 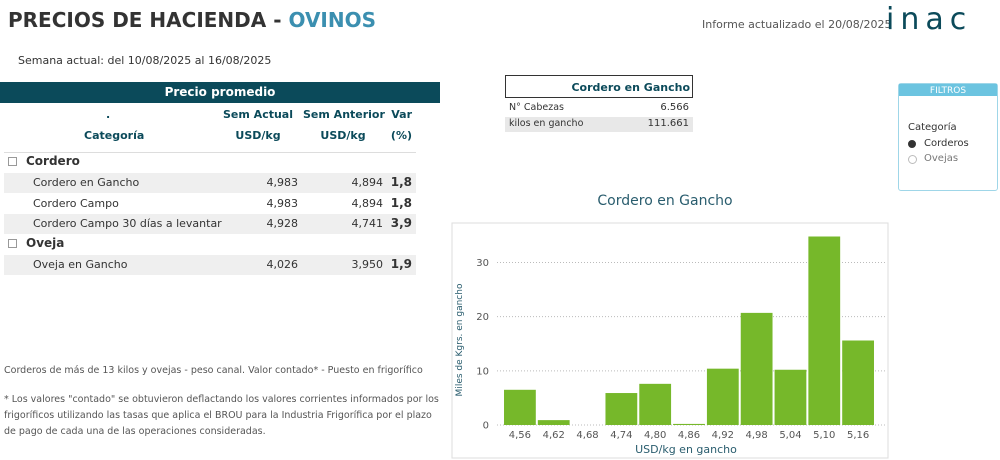 What do you see at coordinates (599, 108) in the screenshot?
I see `summary-row: N° Cabezas 6.566` at bounding box center [599, 108].